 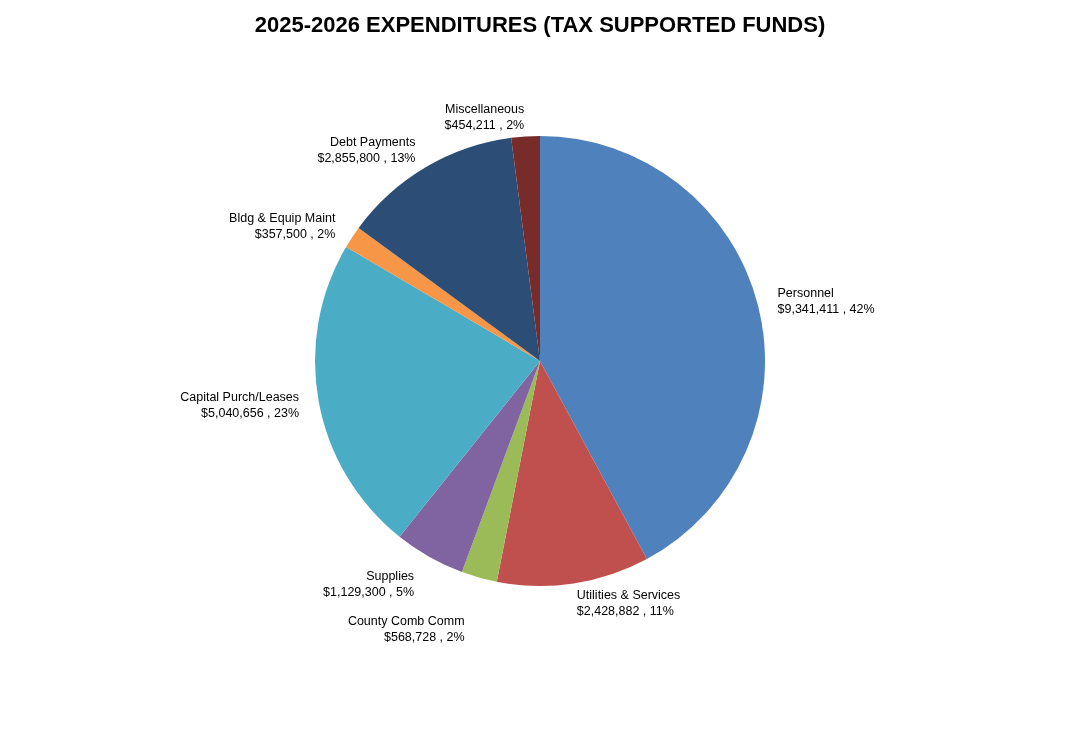 What do you see at coordinates (540, 24) in the screenshot?
I see `chart-title: 2025-2026 EXPENDITURES (TAX SUPPORTED FUNDS)` at bounding box center [540, 24].